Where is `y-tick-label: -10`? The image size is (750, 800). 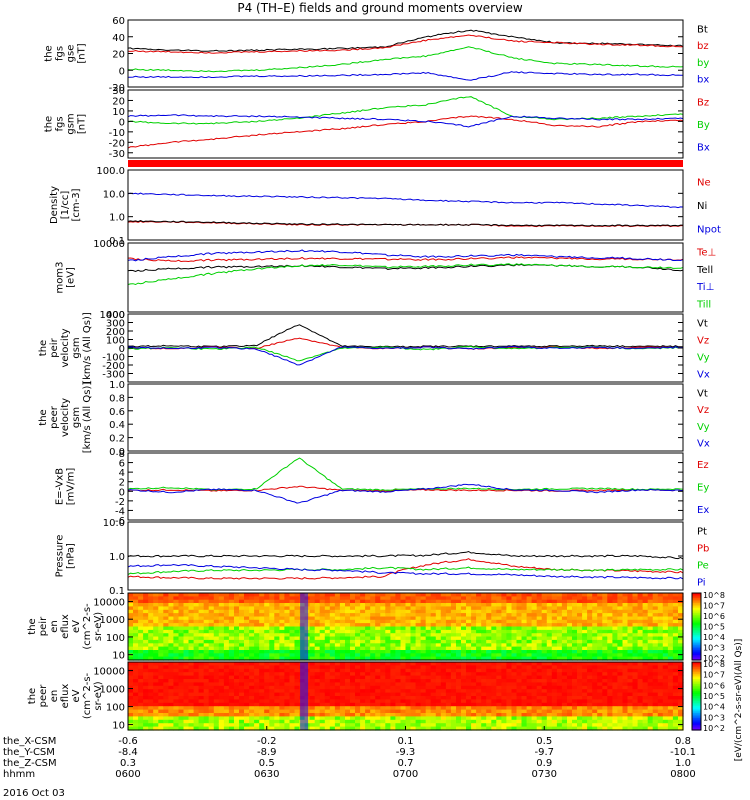
y-tick-label: -10 is located at coordinates (117, 133).